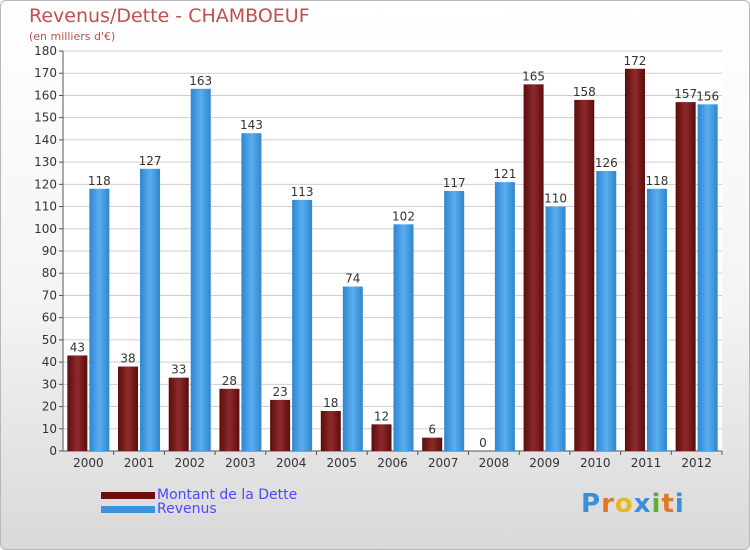 The image size is (750, 550). Describe the element at coordinates (330, 403) in the screenshot. I see `data-label-dette: 18` at that location.